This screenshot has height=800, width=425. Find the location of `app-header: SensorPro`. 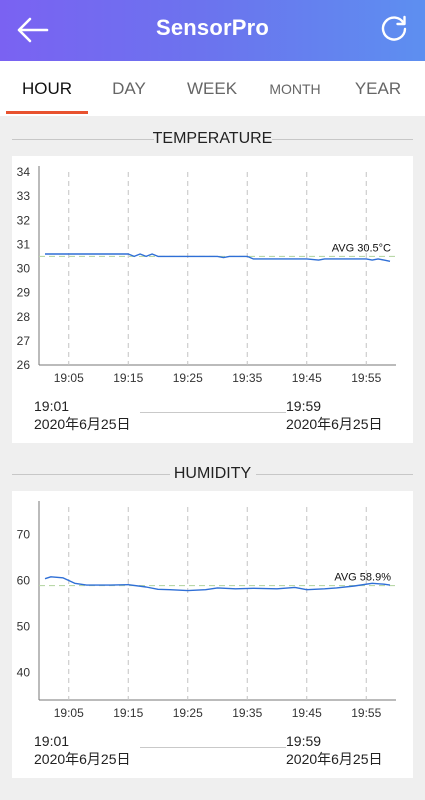

app-header: SensorPro is located at coordinates (212, 30).